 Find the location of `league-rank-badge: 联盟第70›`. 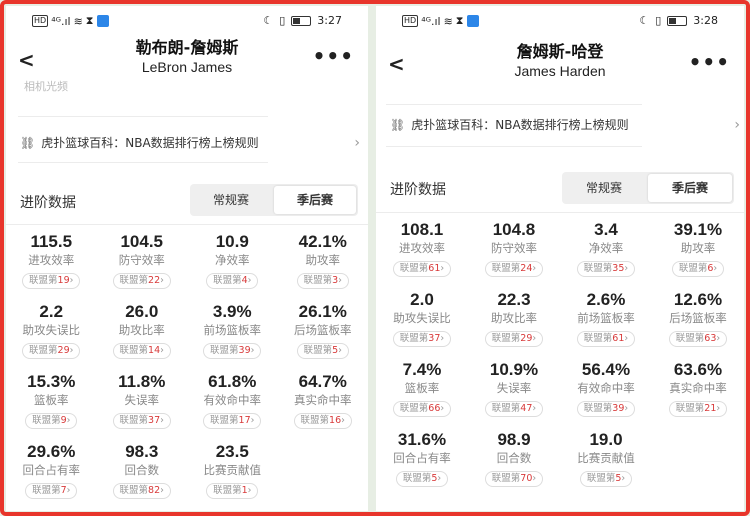

league-rank-badge: 联盟第70› is located at coordinates (514, 479).